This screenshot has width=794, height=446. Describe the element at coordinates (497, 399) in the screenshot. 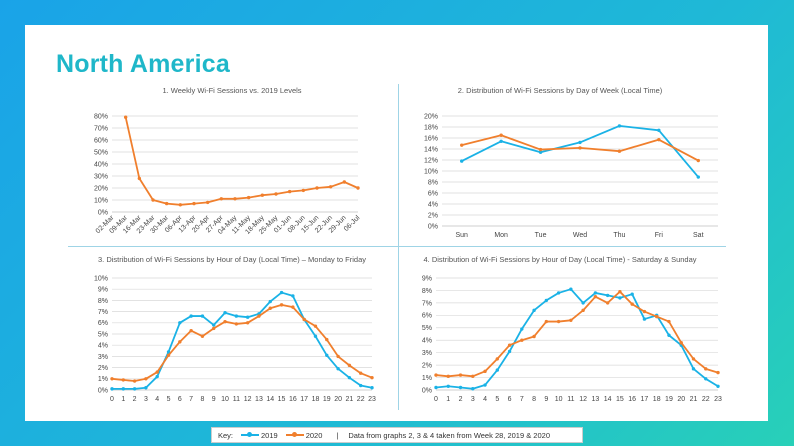

I see `x-tick-label: 5` at that location.